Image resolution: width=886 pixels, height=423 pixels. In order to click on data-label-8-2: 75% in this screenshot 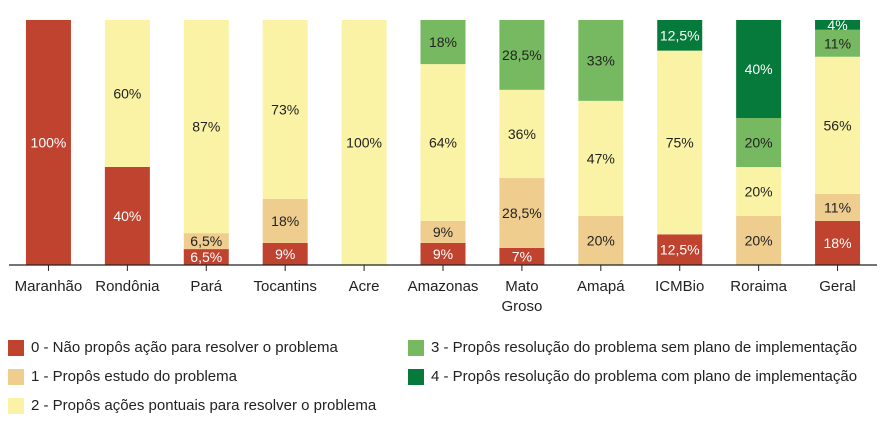, I will do `click(680, 143)`.